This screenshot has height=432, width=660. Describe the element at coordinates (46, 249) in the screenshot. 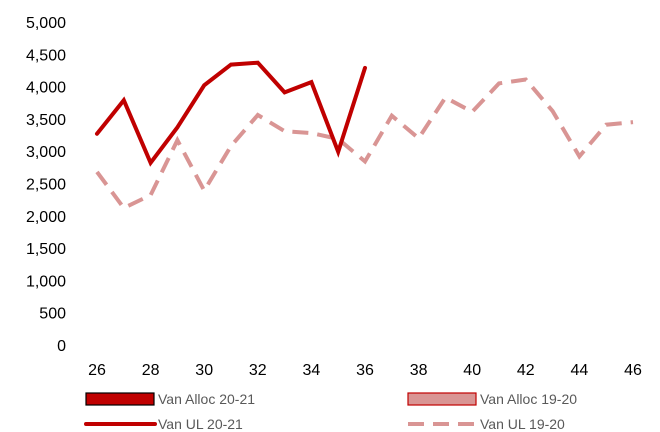

I see `y-tick-label: 1,500` at that location.